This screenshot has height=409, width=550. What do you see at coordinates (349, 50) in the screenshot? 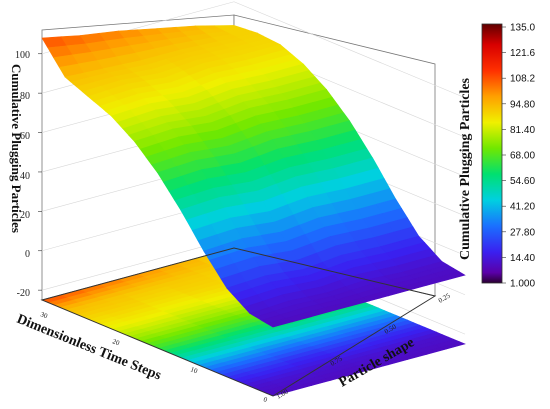
I see `wall-gridline` at bounding box center [349, 50].